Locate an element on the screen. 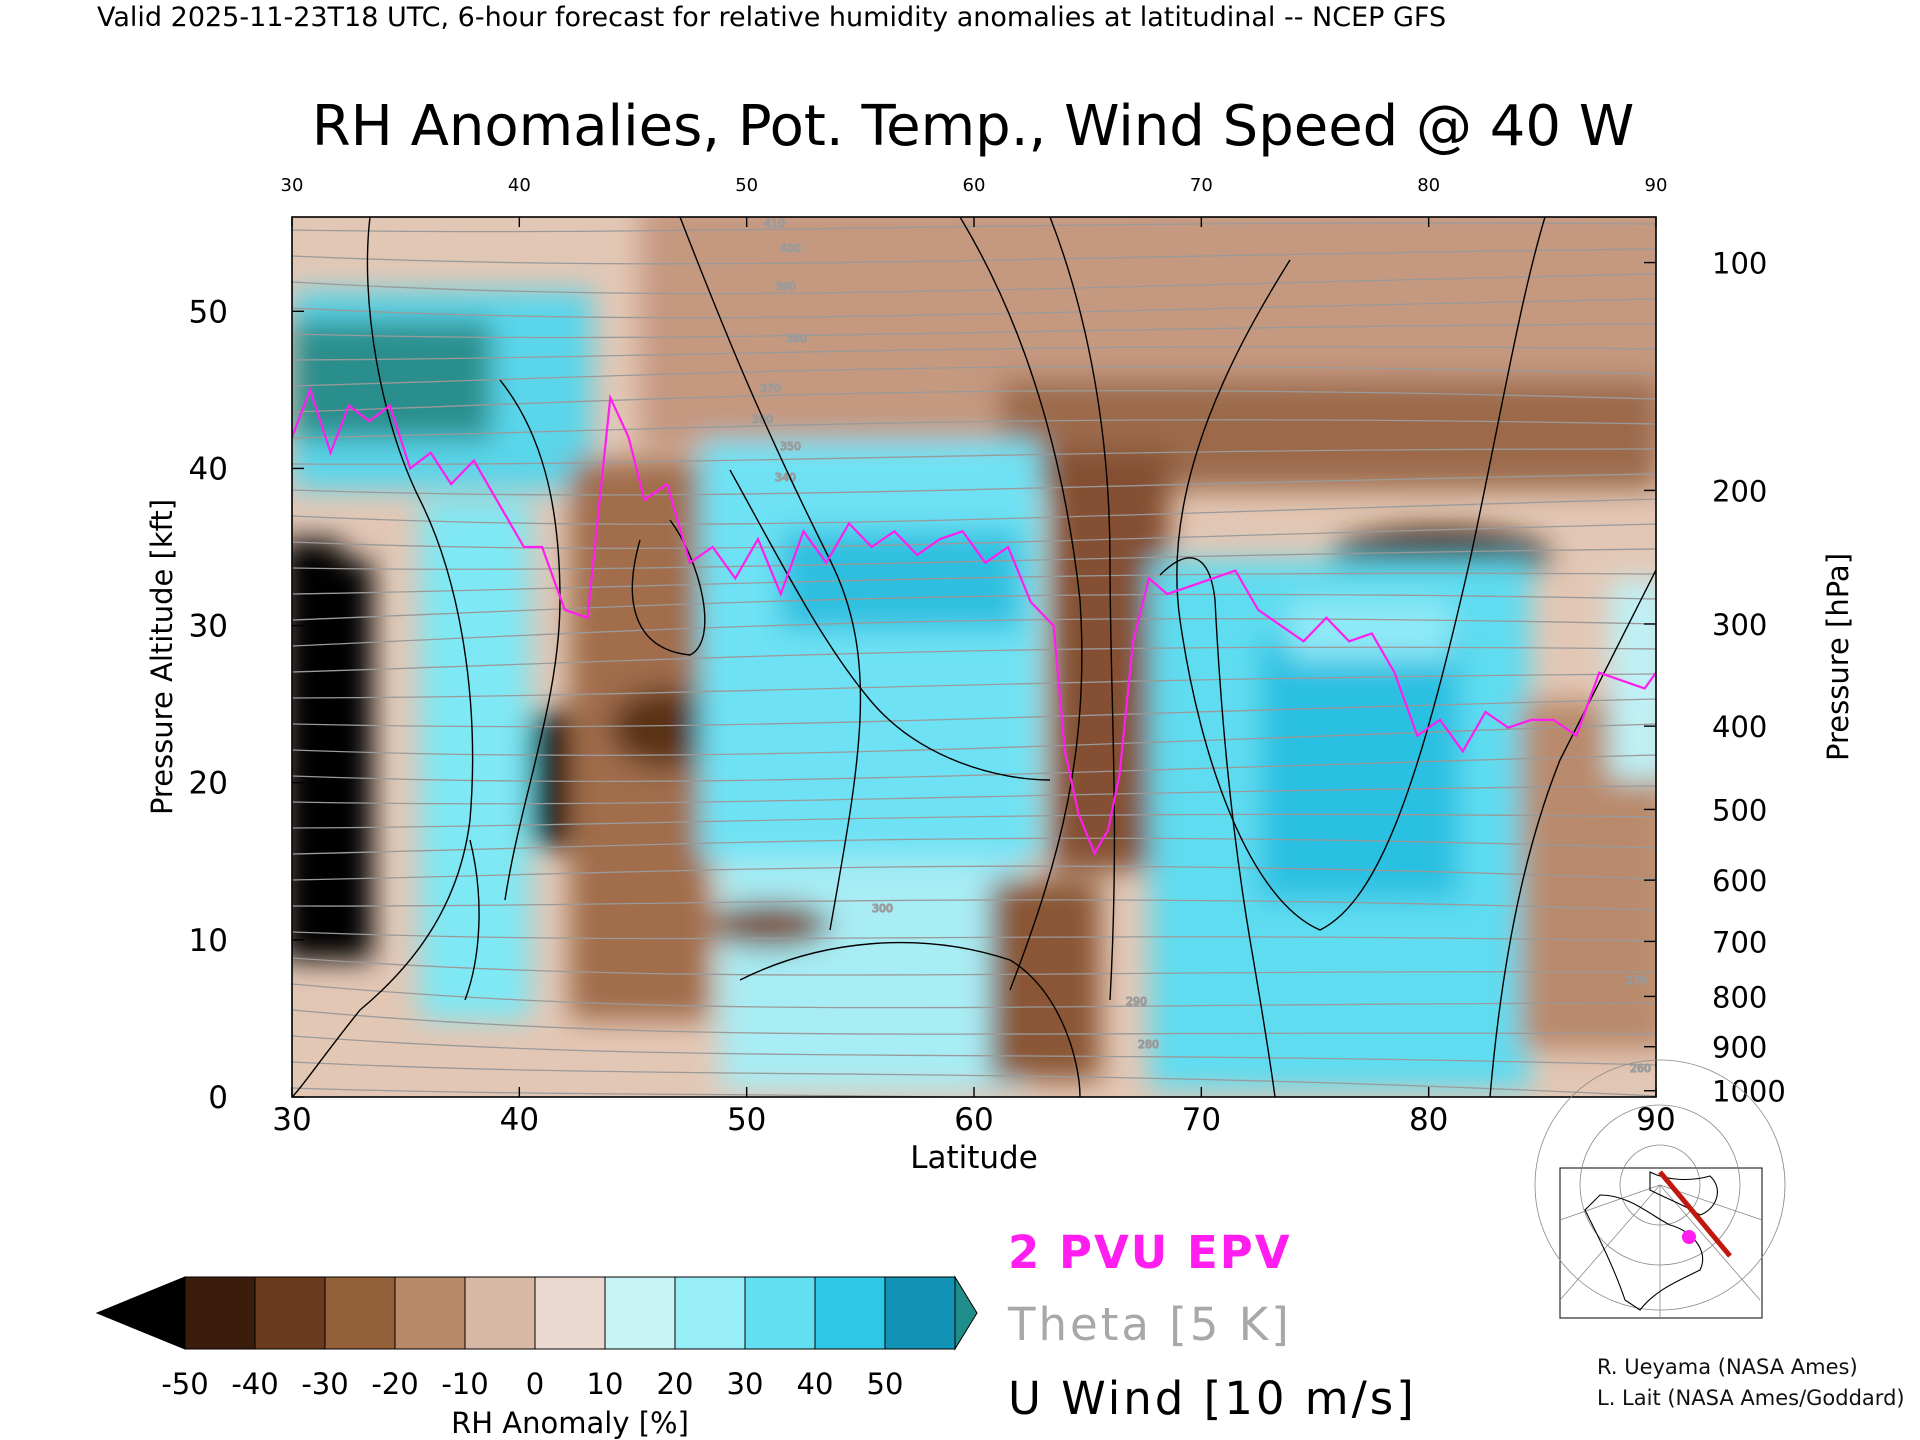 The width and height of the screenshot is (1920, 1440). legend-pvu: 2 PVU EPV is located at coordinates (1150, 1252).